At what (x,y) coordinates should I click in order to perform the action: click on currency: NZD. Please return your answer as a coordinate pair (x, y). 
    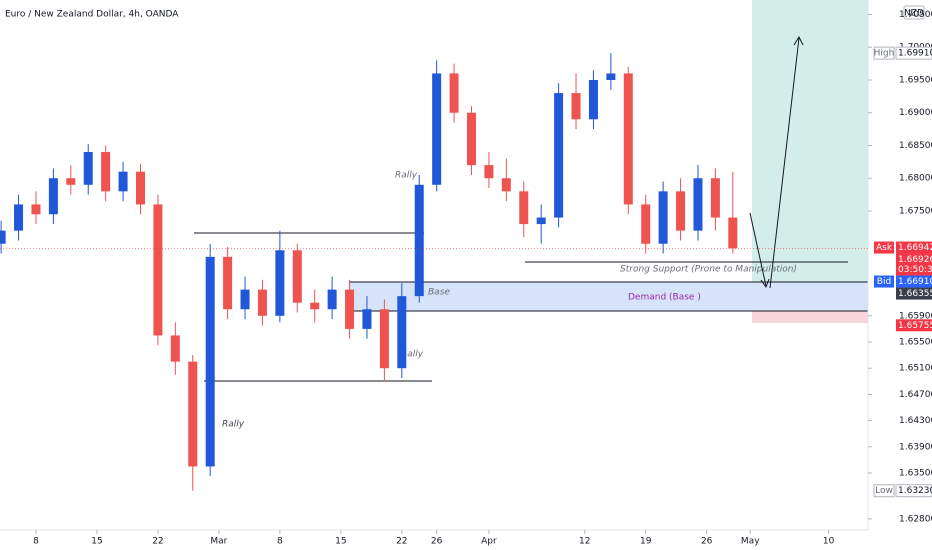
    Looking at the image, I should click on (914, 14).